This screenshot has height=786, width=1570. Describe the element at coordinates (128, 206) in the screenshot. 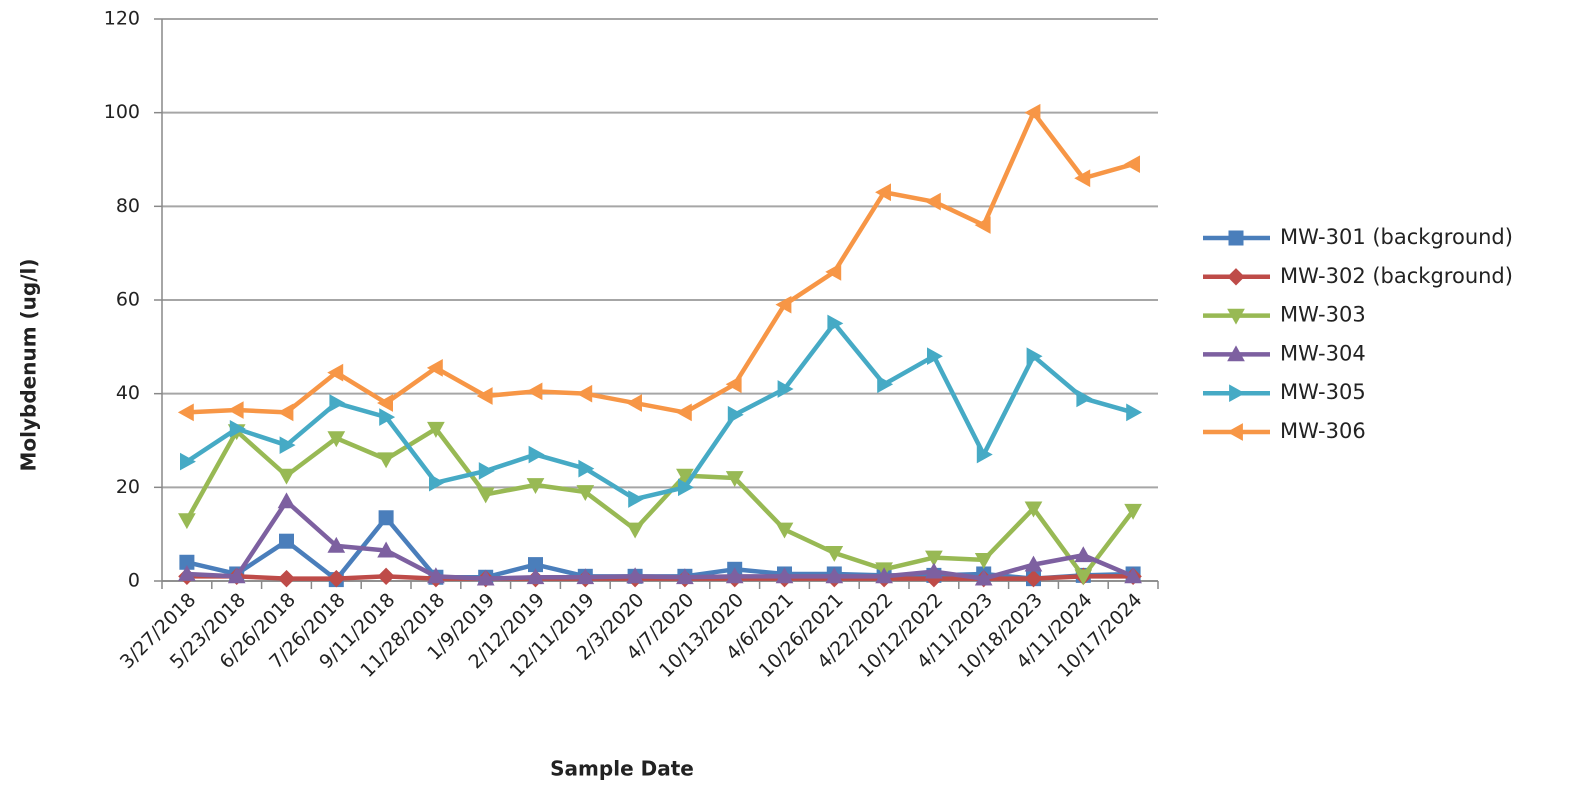

I see `y-tick-label: 80` at that location.